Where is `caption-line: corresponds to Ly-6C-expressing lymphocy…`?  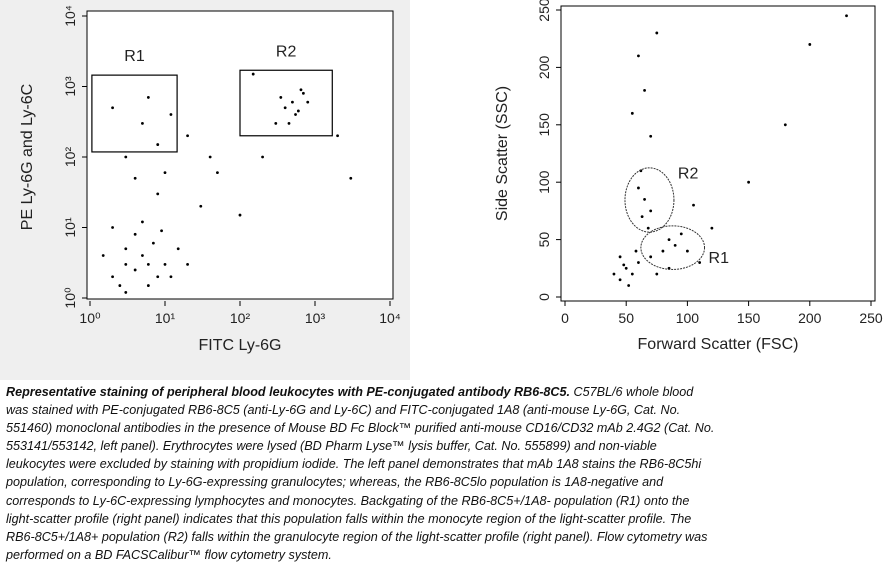
caption-line: corresponds to Ly-6C-expressing lymphocy… is located at coordinates (443, 501).